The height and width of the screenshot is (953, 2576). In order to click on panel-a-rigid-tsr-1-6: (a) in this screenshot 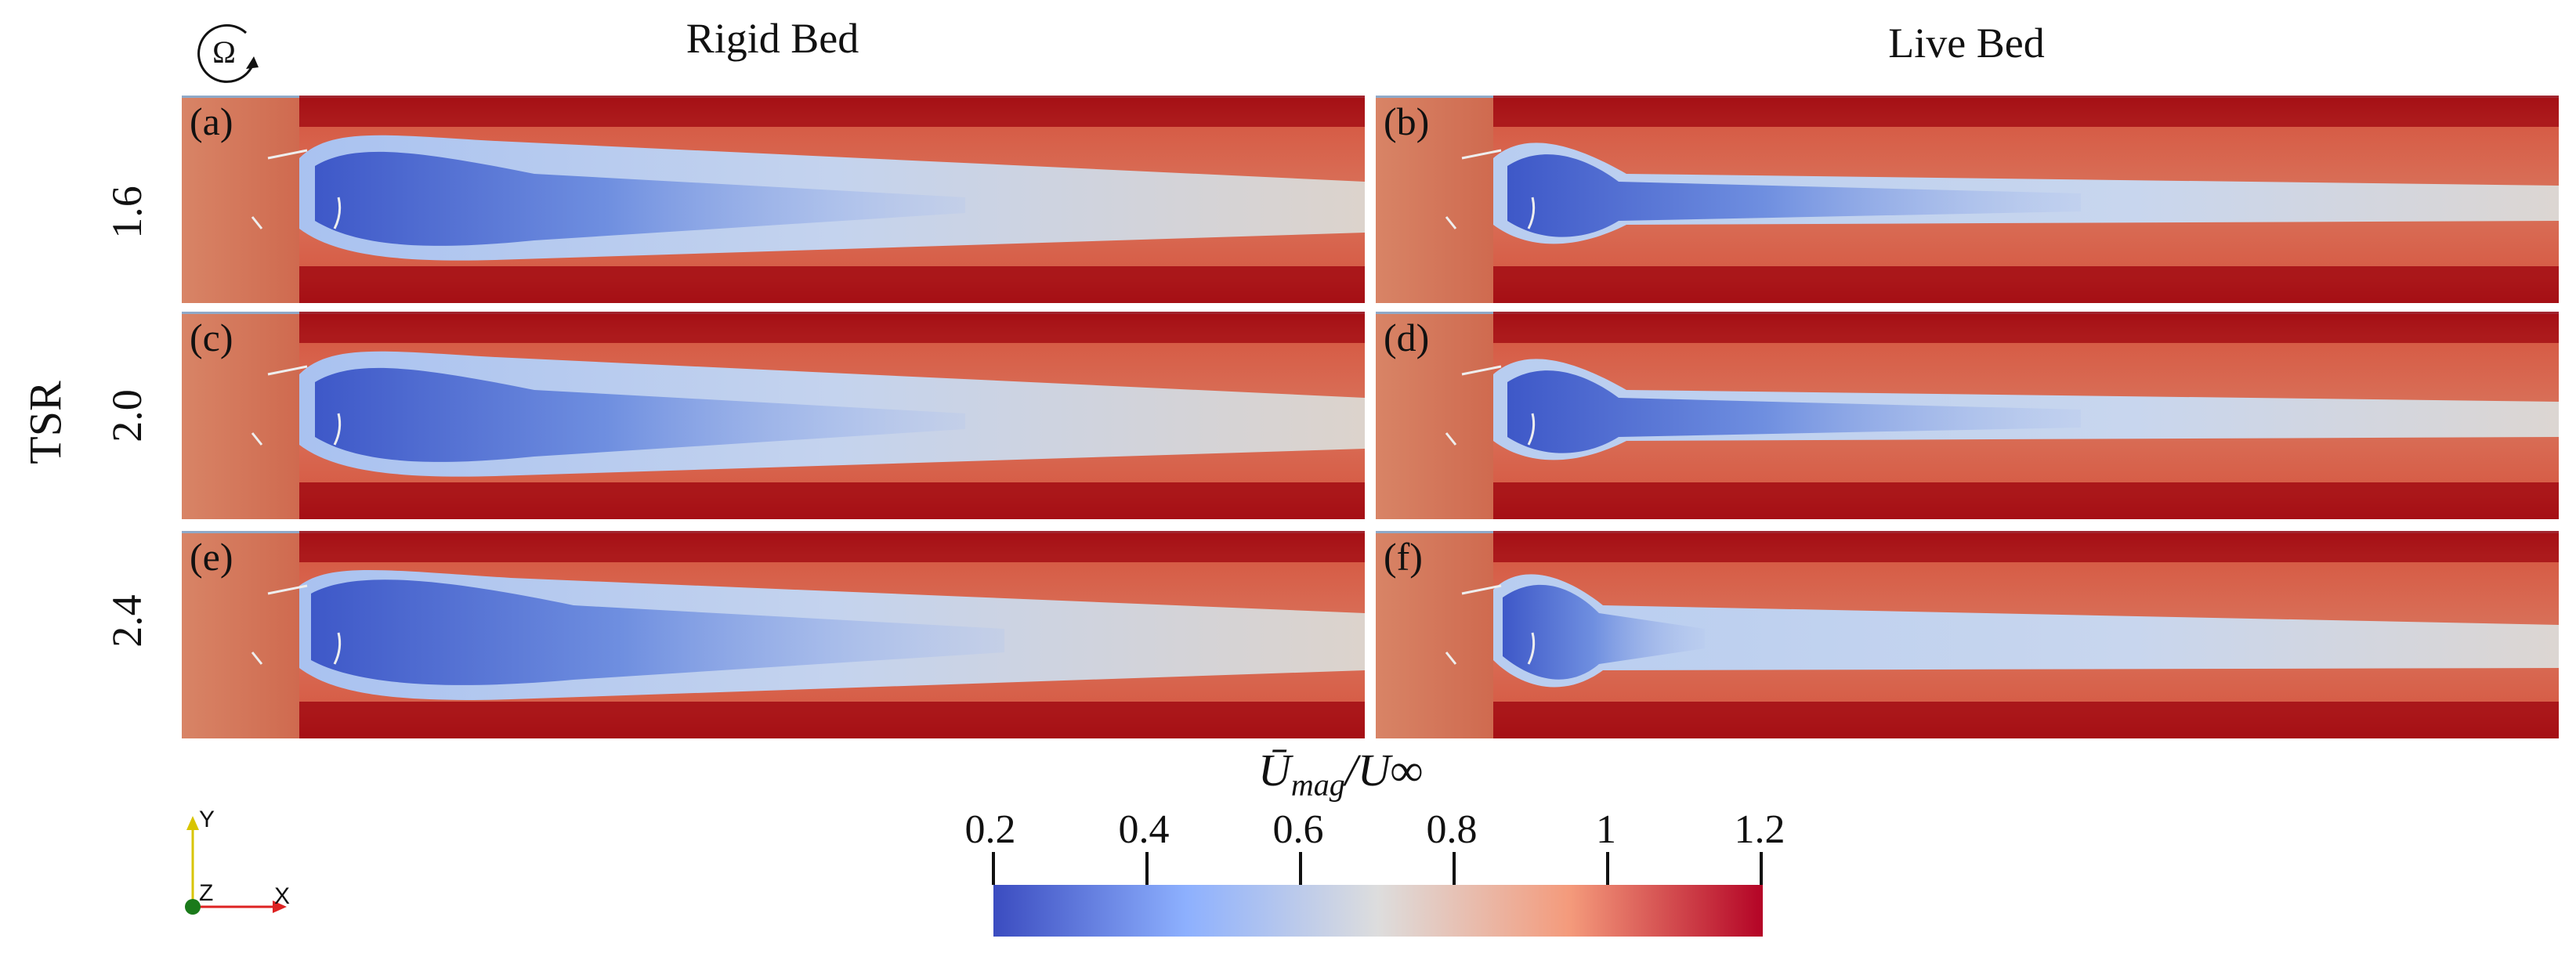, I will do `click(774, 199)`.